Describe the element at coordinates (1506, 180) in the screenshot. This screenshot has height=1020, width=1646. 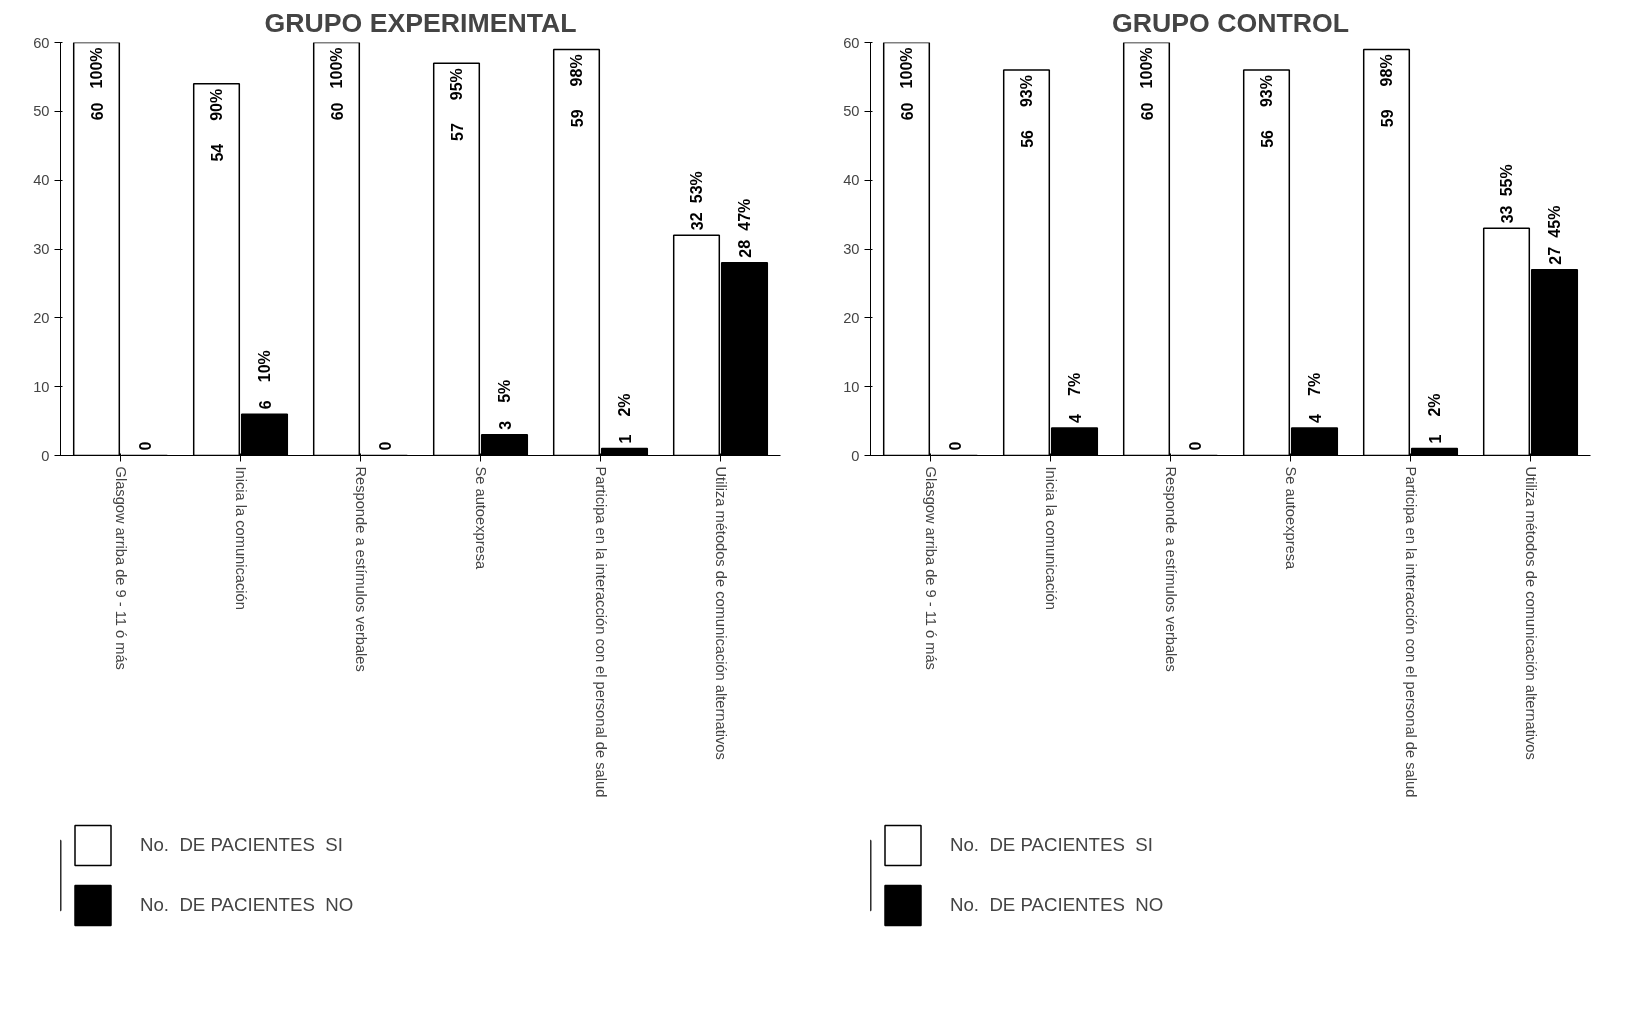
I see `annotation: 55%` at that location.